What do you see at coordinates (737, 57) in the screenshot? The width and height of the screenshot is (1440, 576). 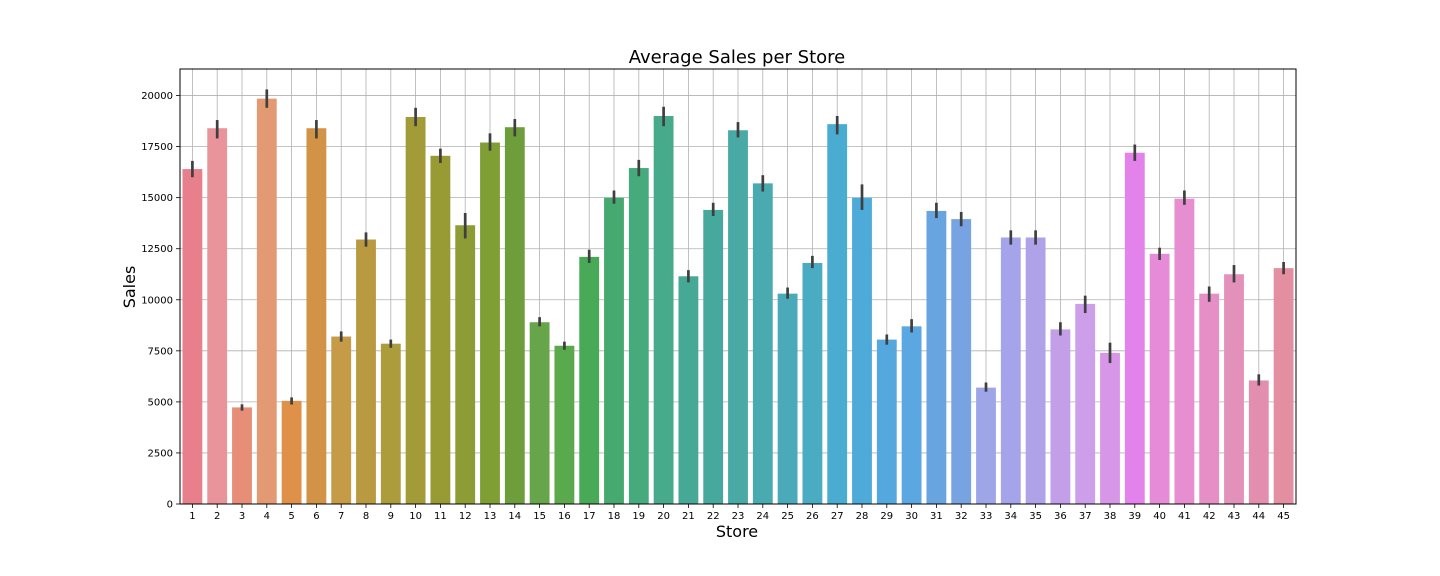 I see `chart-title: Average Sales per Store` at bounding box center [737, 57].